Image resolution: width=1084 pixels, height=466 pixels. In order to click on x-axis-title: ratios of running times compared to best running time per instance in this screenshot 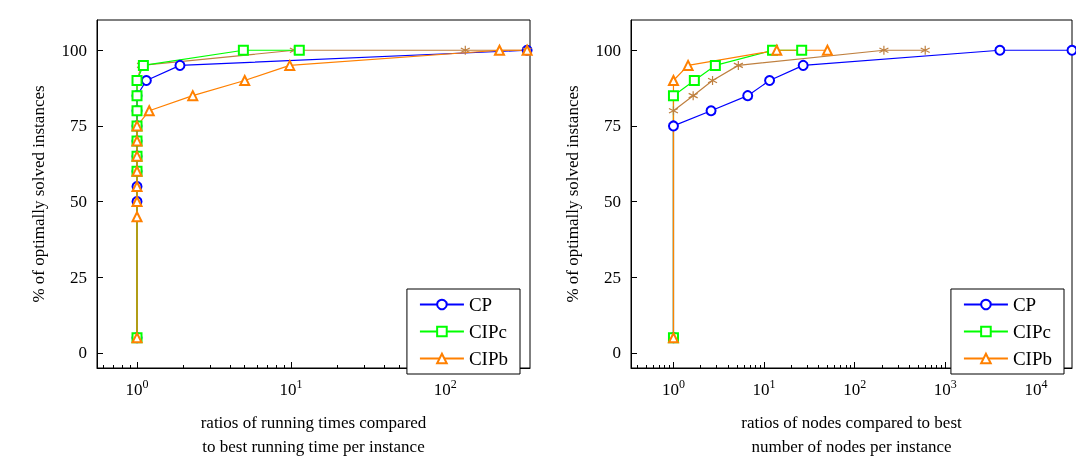, I will do `click(313, 434)`.